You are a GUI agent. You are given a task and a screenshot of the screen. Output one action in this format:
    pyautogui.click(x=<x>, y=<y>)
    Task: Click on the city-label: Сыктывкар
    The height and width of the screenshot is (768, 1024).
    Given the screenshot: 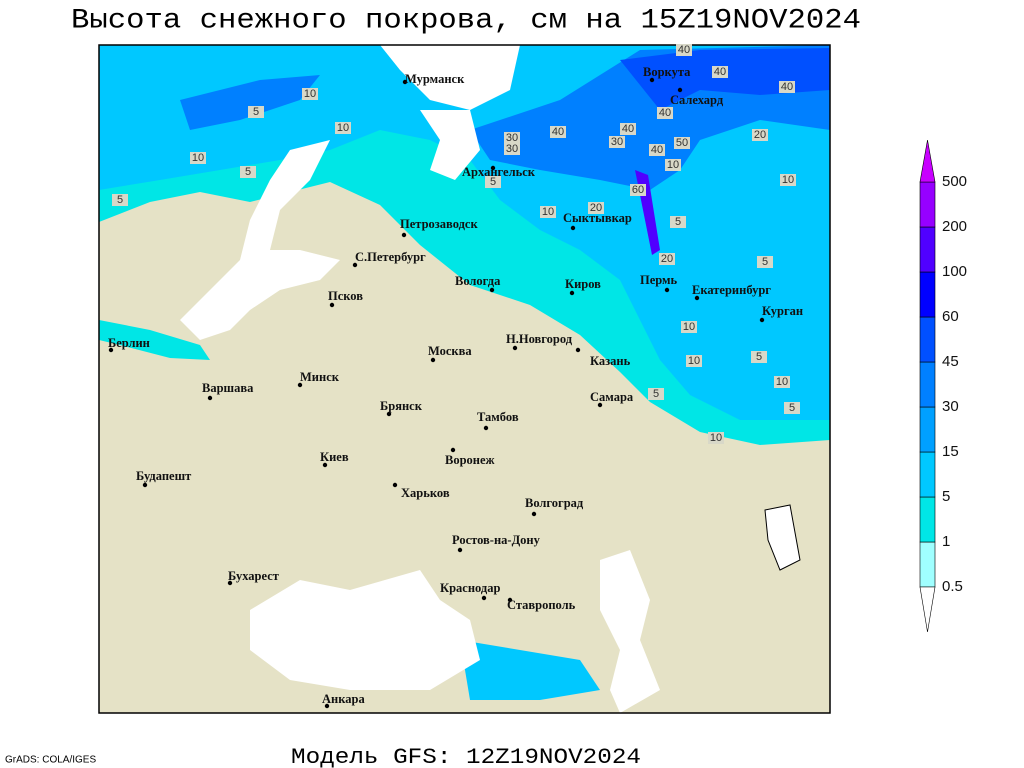 What is the action you would take?
    pyautogui.click(x=597, y=218)
    